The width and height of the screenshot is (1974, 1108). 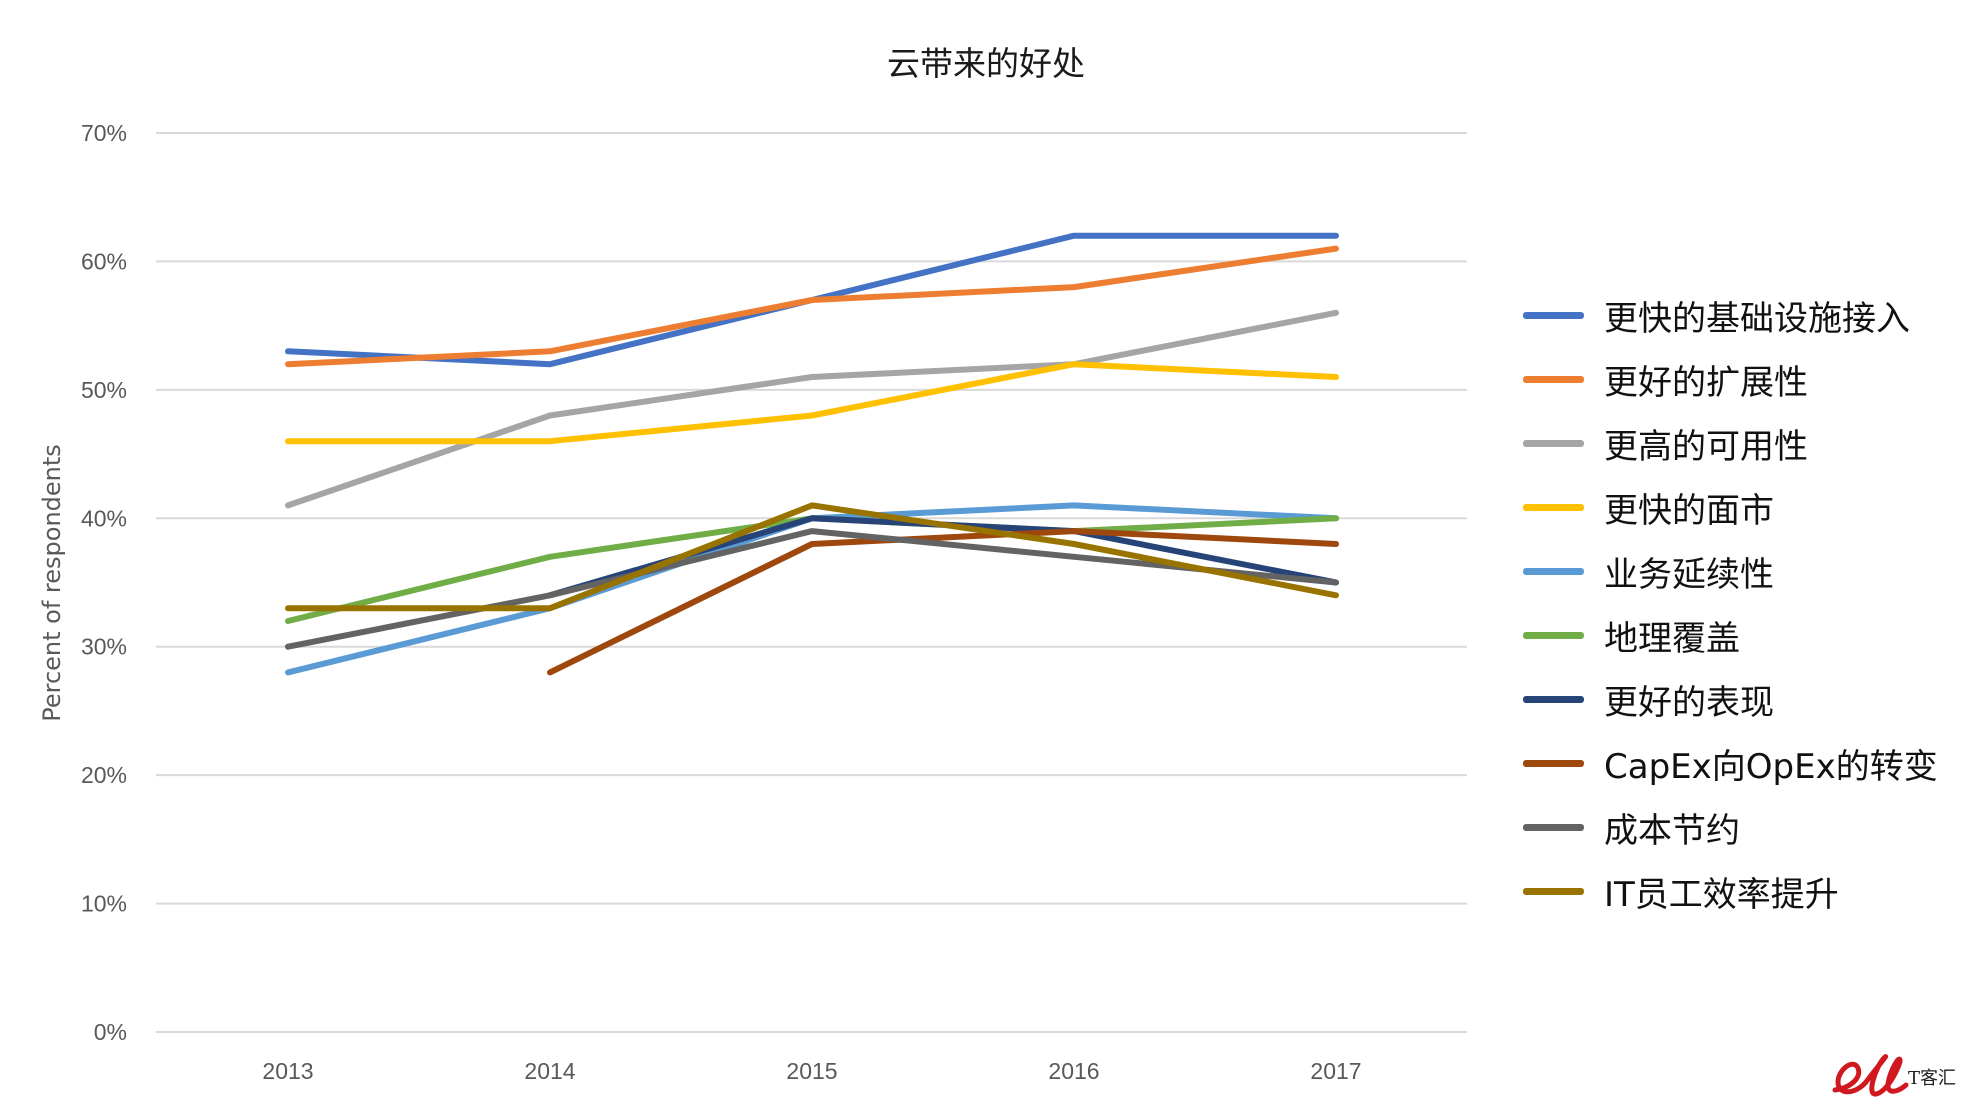 I want to click on legend-item: 业务延续性, so click(x=1730, y=571).